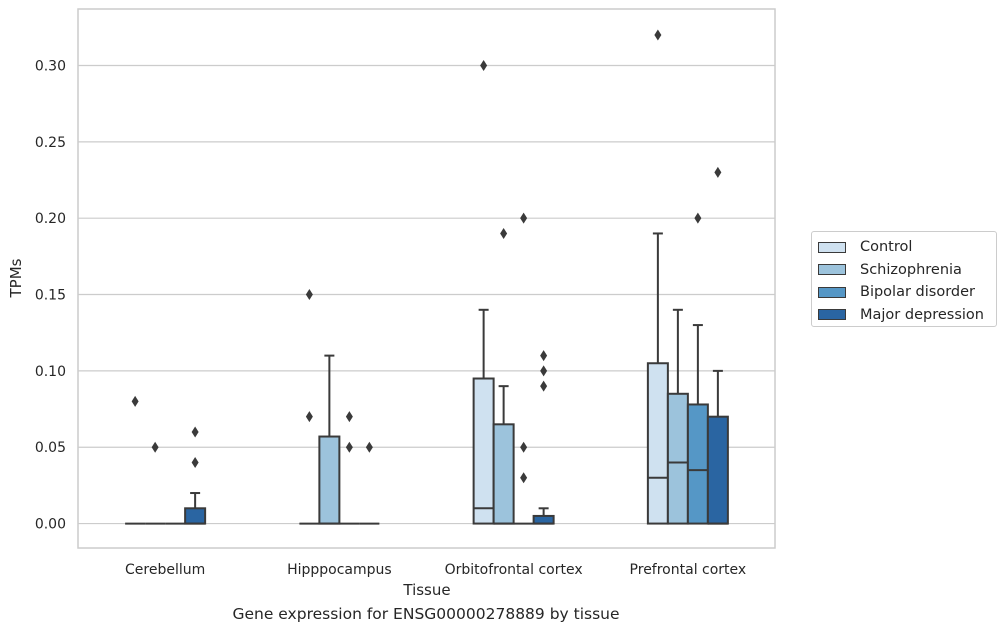 This screenshot has width=1007, height=634. I want to click on y-tick-label: 0.20, so click(50, 219).